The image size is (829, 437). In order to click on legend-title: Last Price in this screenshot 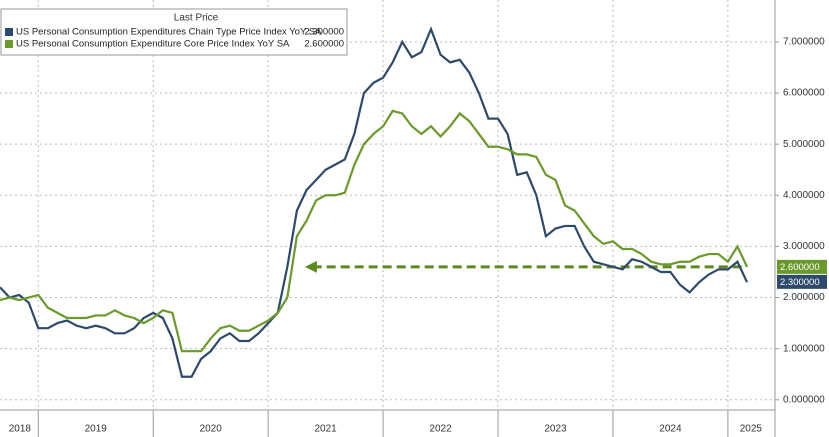, I will do `click(196, 18)`.